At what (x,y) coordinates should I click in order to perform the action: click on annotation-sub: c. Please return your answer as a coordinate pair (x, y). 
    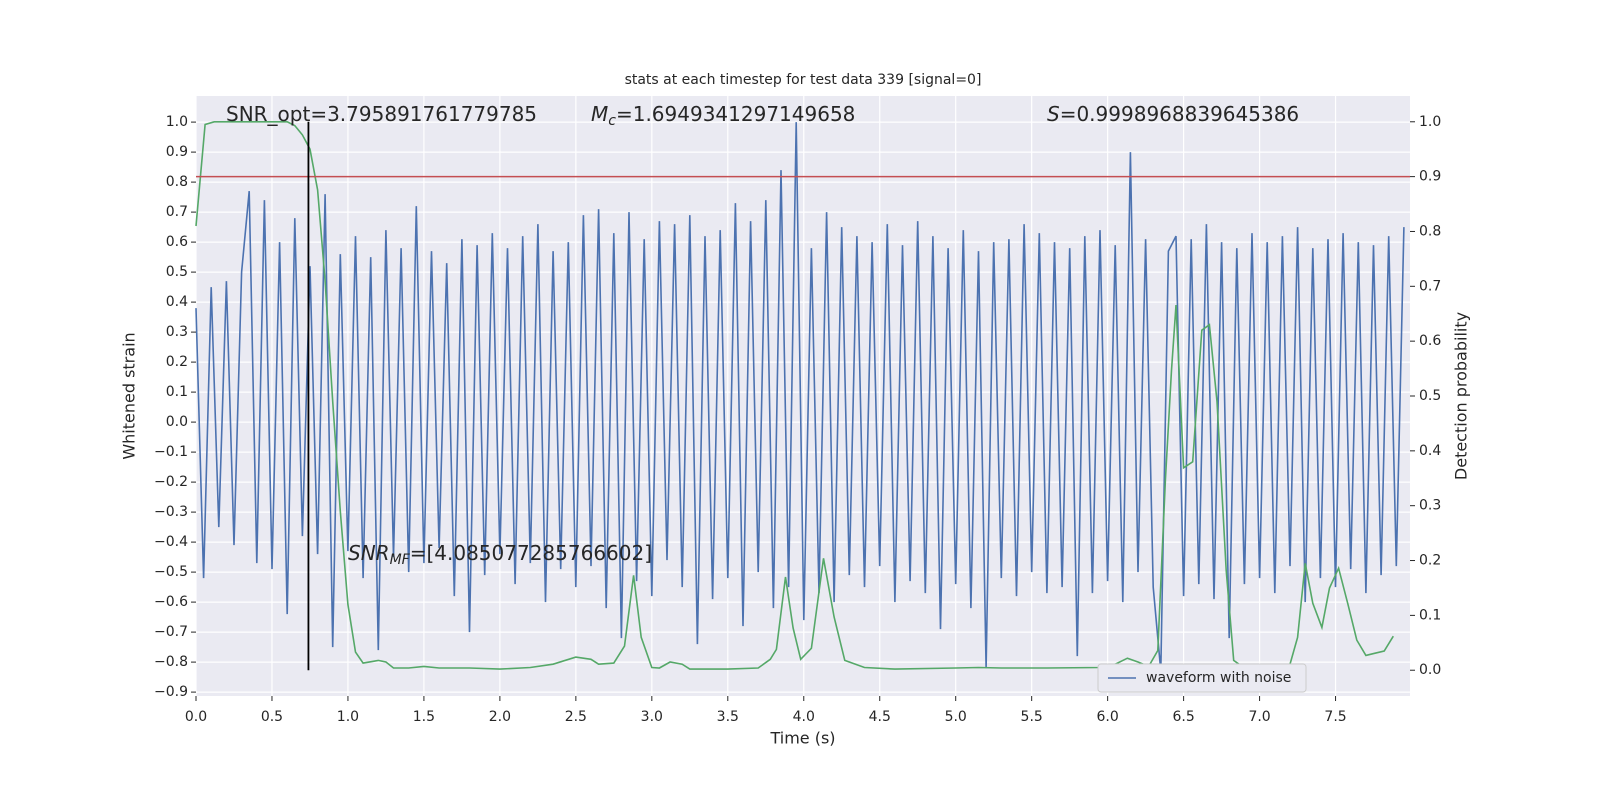
    Looking at the image, I should click on (612, 121).